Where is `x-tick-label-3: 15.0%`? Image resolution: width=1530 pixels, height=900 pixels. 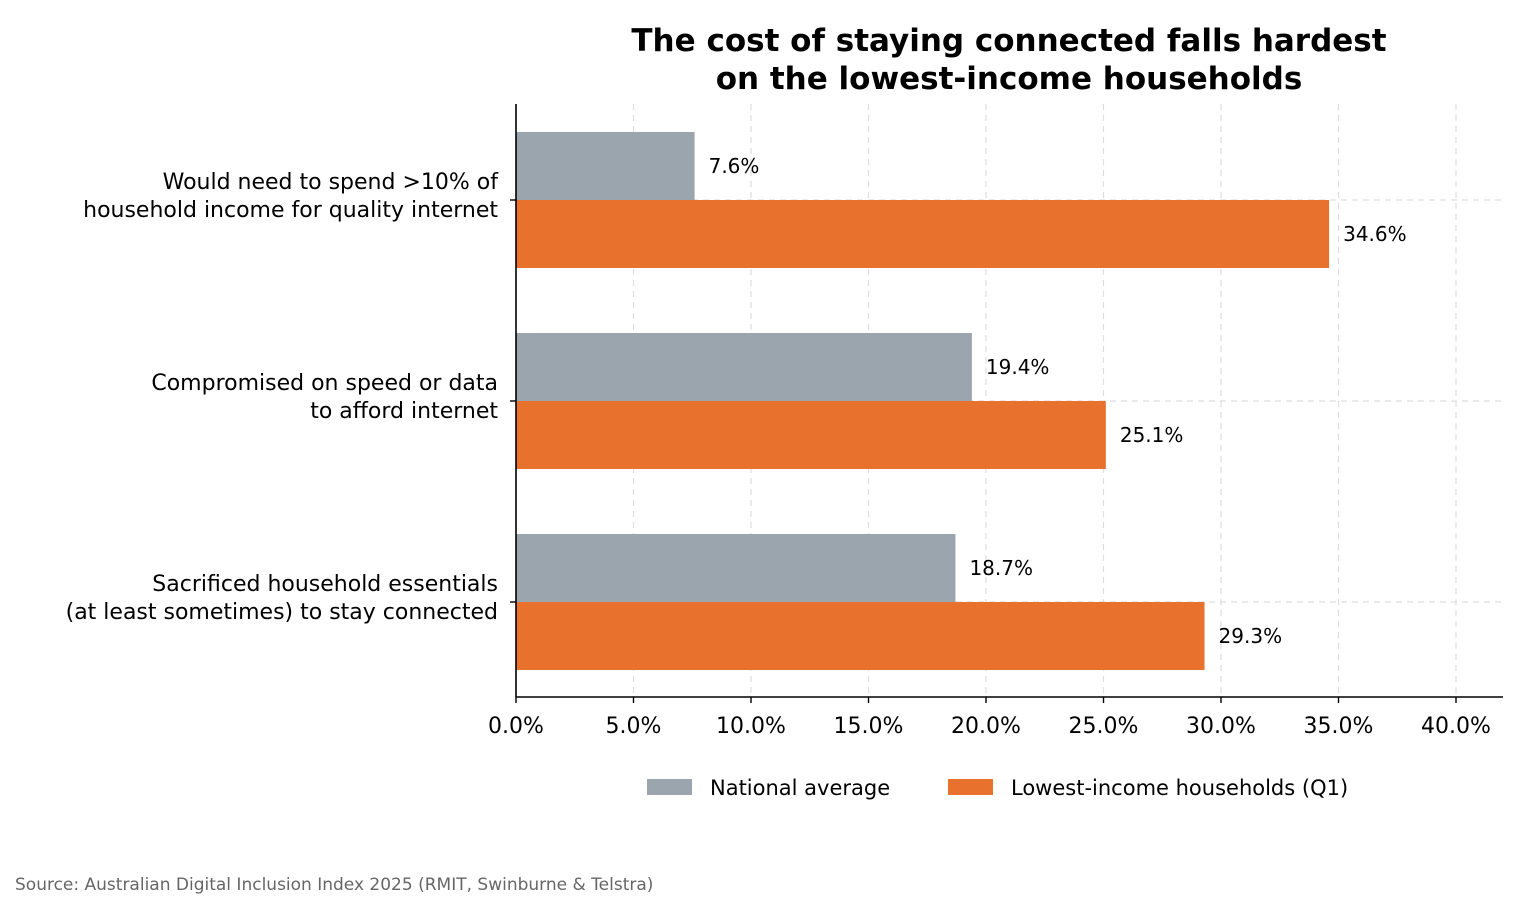 x-tick-label-3: 15.0% is located at coordinates (869, 726).